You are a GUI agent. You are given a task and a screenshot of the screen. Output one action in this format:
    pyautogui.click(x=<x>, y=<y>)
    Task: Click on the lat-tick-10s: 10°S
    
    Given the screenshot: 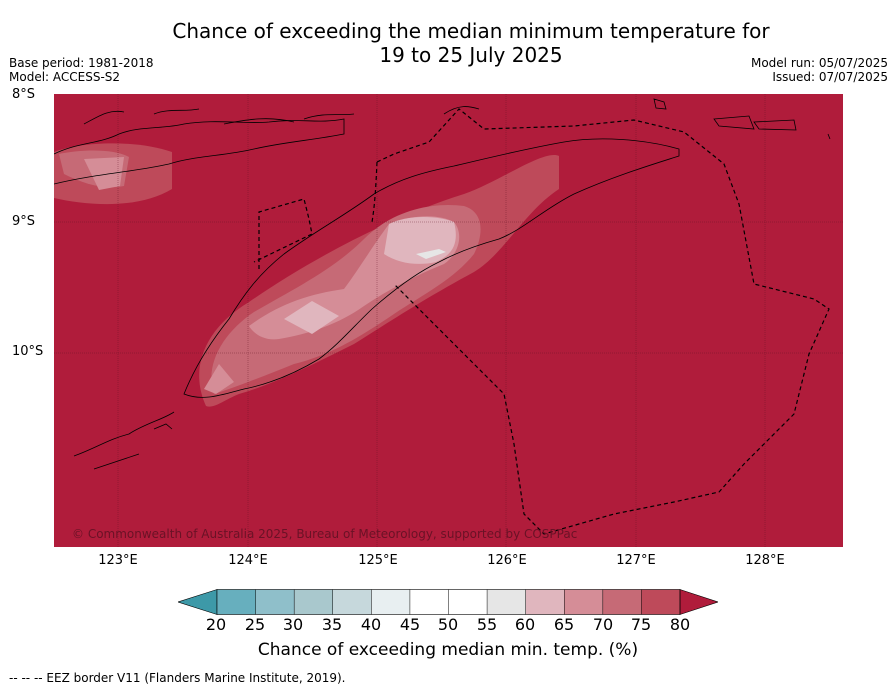 What is the action you would take?
    pyautogui.click(x=28, y=351)
    